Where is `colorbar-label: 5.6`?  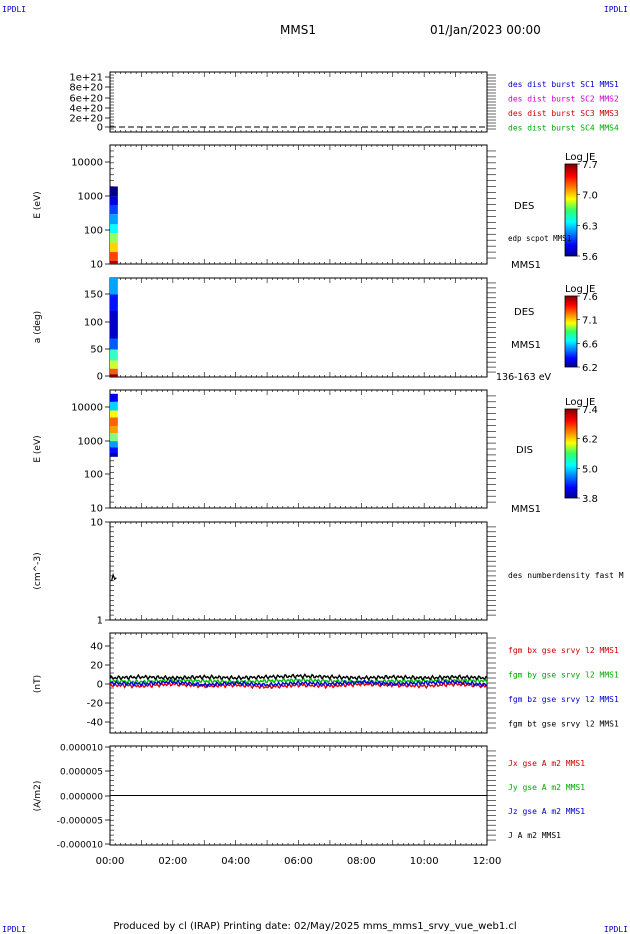 colorbar-label: 5.6 is located at coordinates (590, 257).